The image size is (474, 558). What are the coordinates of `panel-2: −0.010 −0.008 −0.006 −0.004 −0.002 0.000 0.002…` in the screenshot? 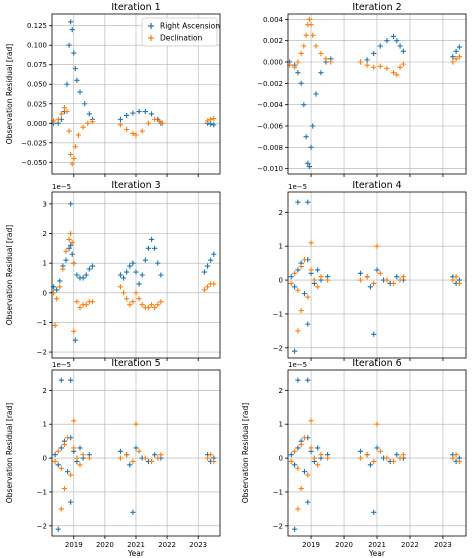 It's located at (362, 89).